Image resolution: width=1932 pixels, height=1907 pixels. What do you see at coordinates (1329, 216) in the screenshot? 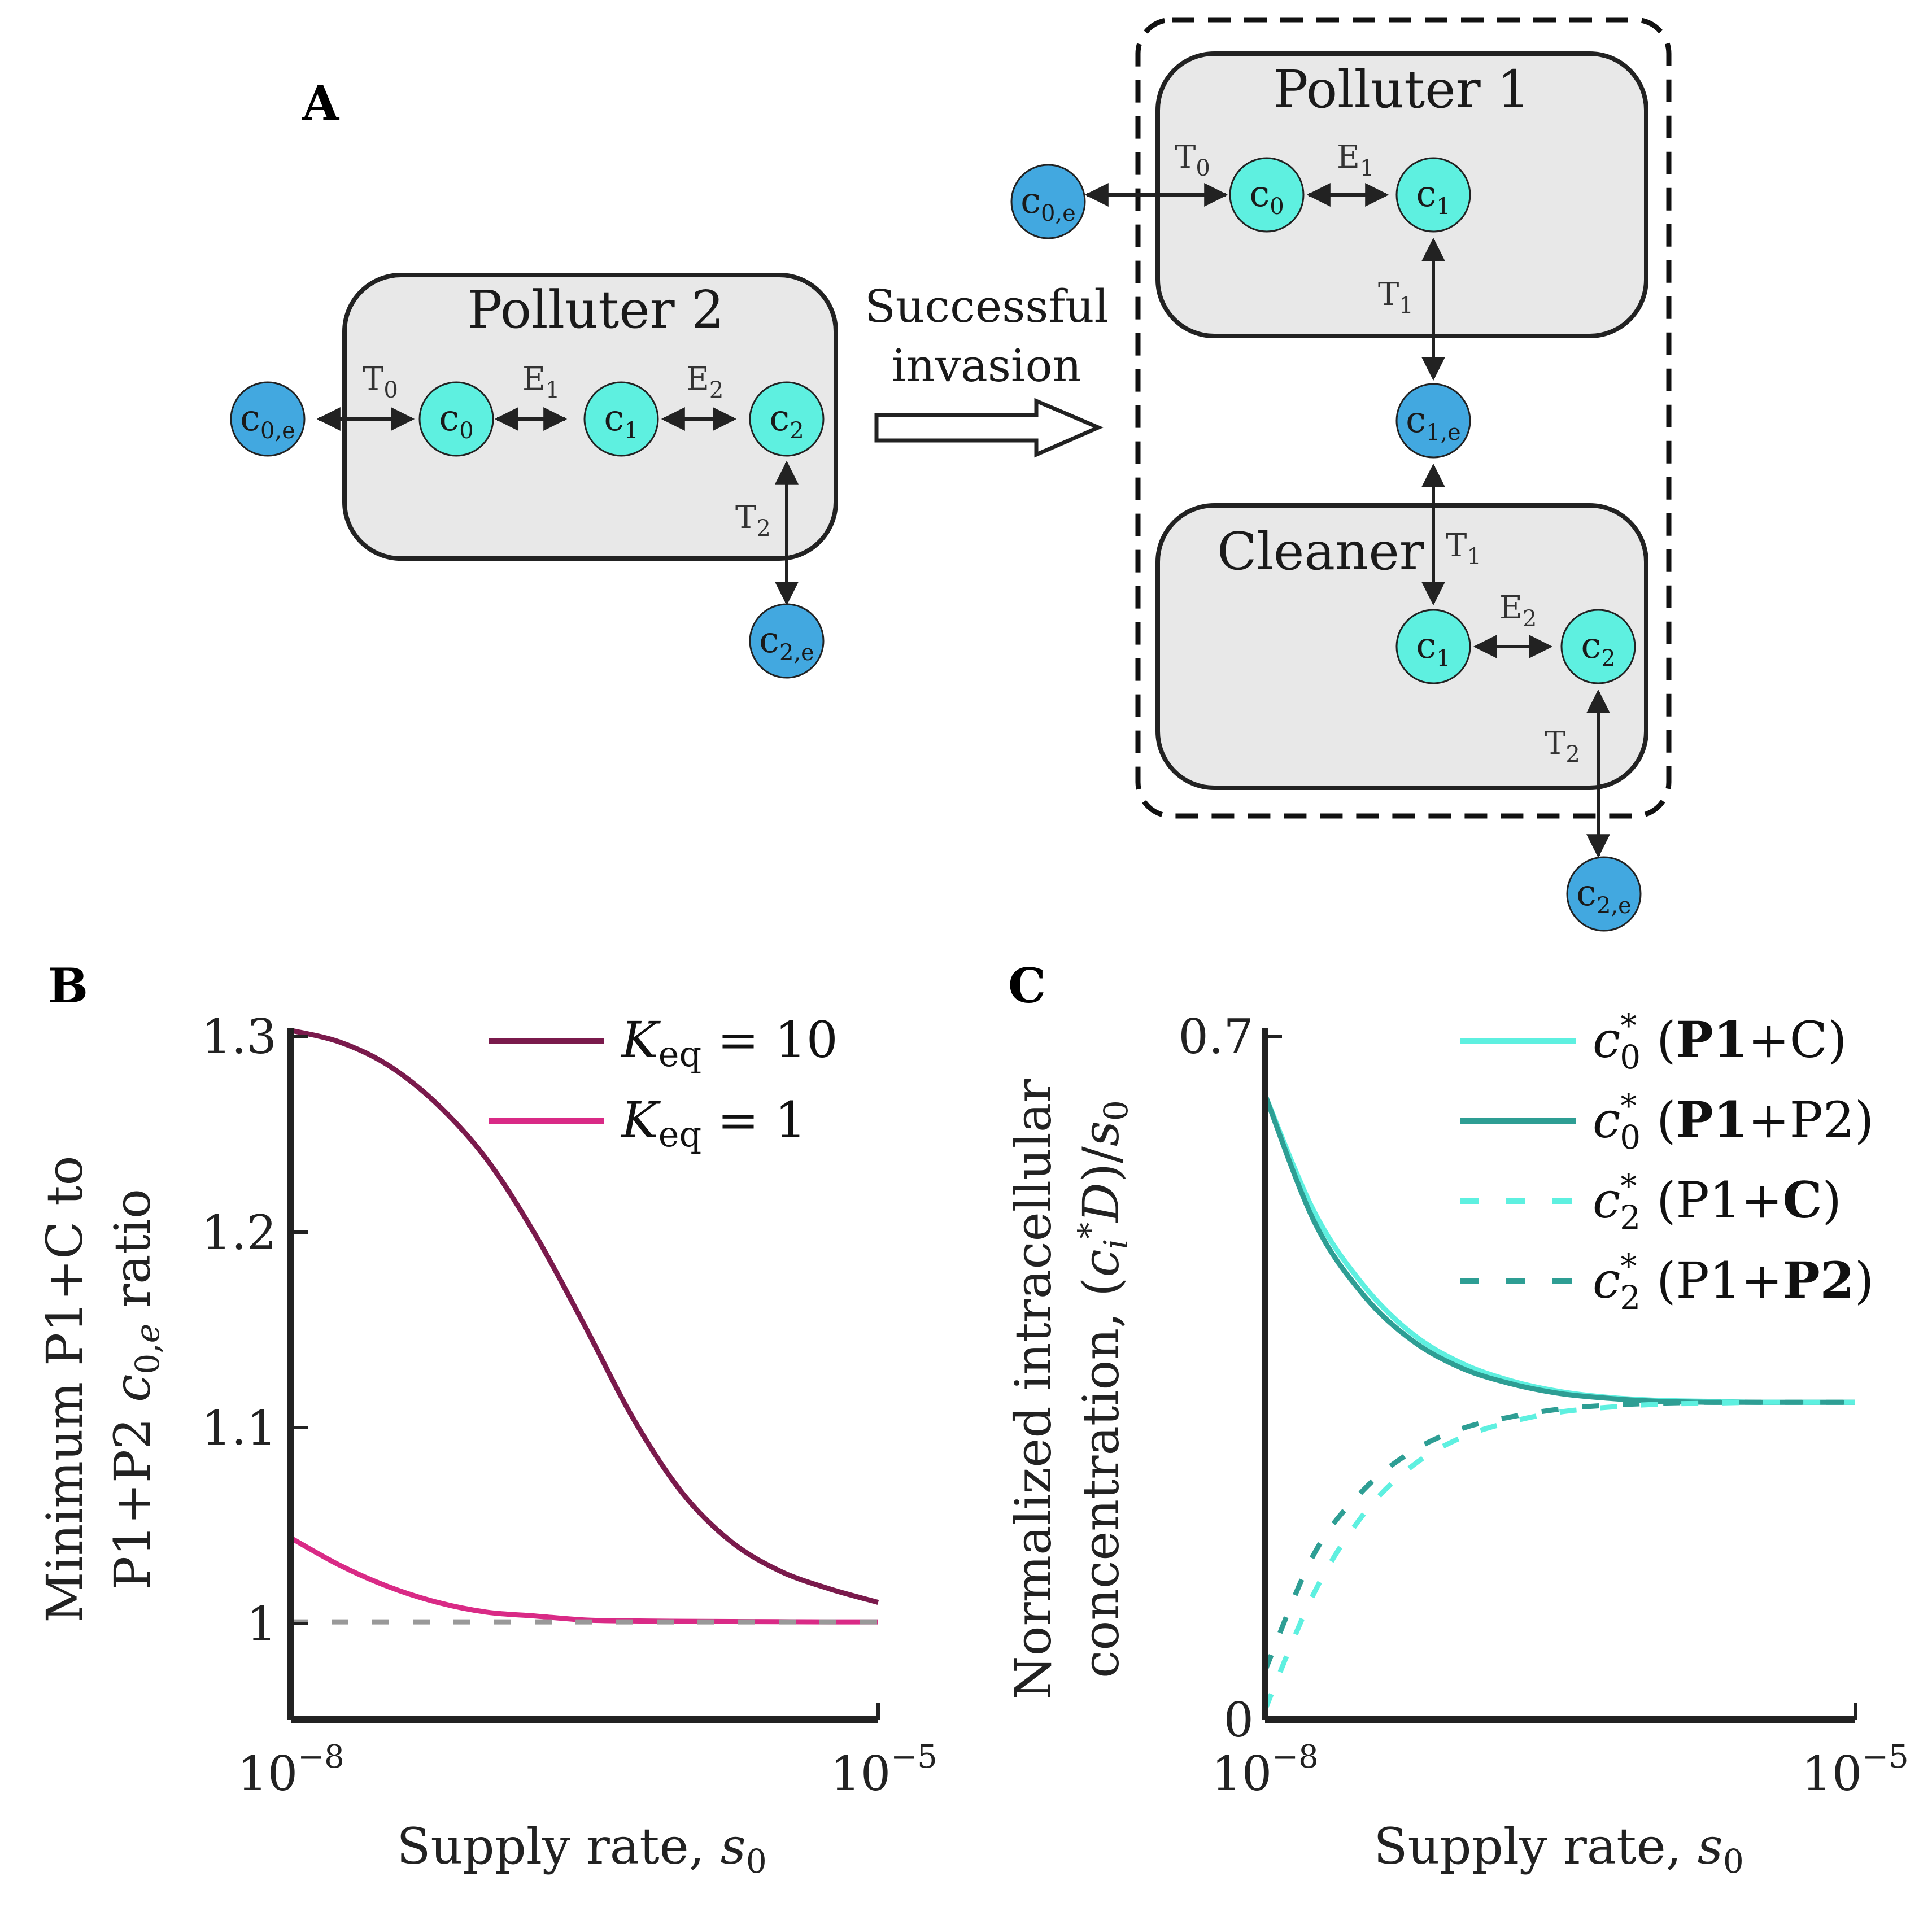
I see `polluter1-group: Polluter 1 T0 E1 T1 c0,e c0 c1` at bounding box center [1329, 216].